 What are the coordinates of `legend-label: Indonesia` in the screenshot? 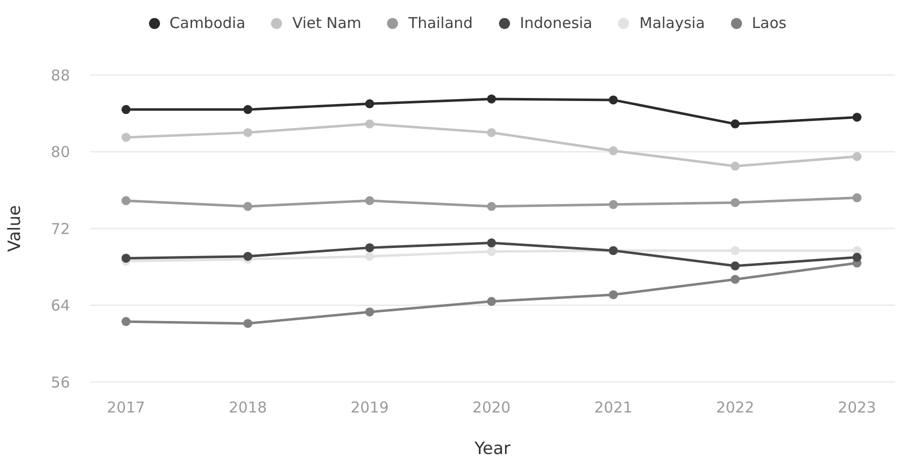 It's located at (556, 23).